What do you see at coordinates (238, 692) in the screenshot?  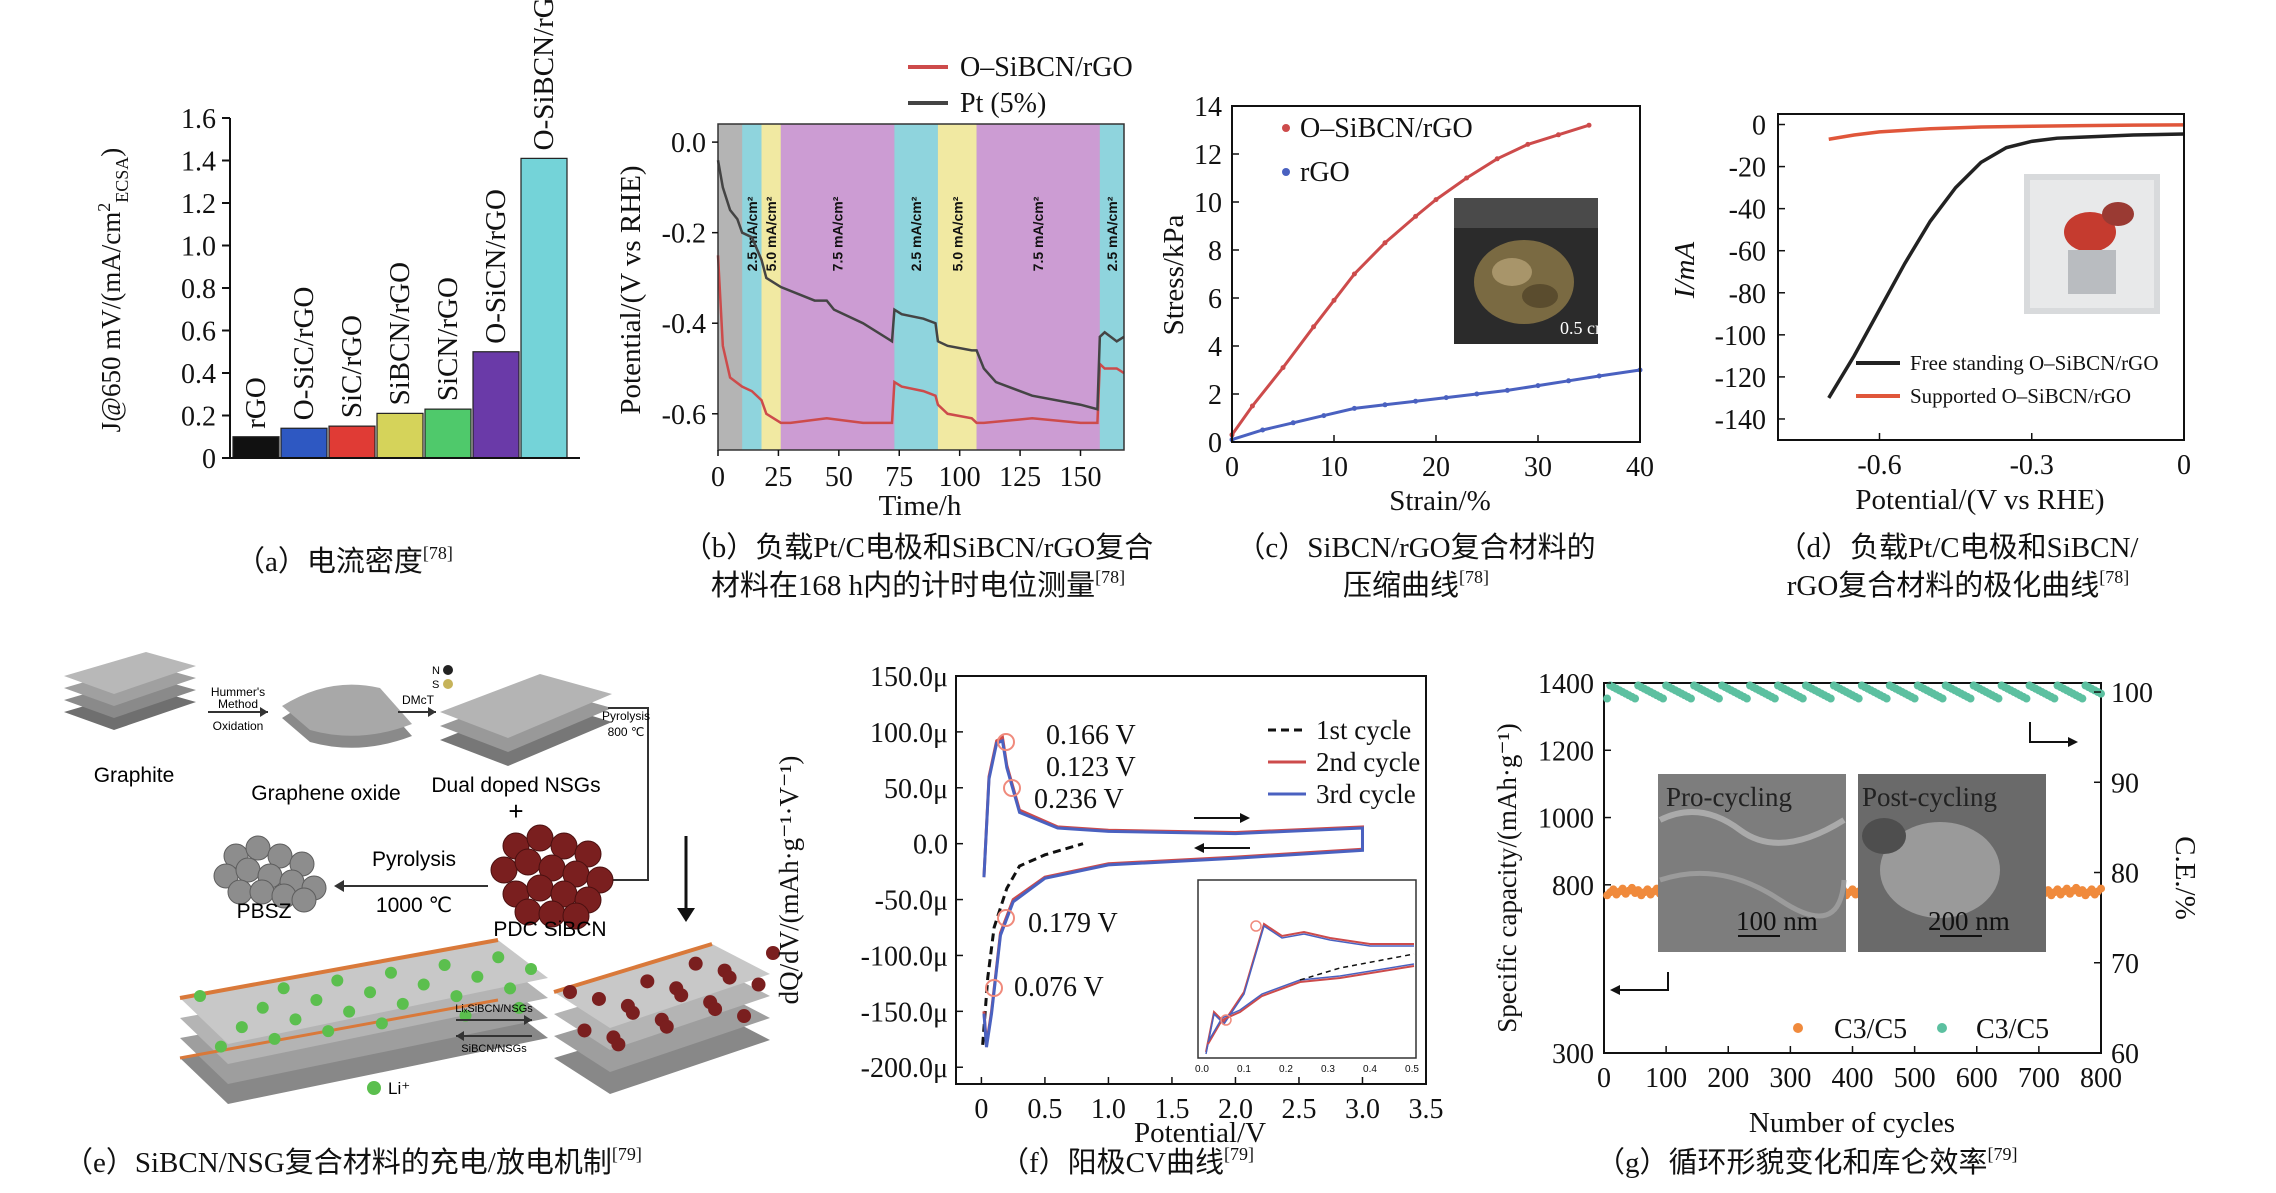 I see `label-hummers: Hummer's` at bounding box center [238, 692].